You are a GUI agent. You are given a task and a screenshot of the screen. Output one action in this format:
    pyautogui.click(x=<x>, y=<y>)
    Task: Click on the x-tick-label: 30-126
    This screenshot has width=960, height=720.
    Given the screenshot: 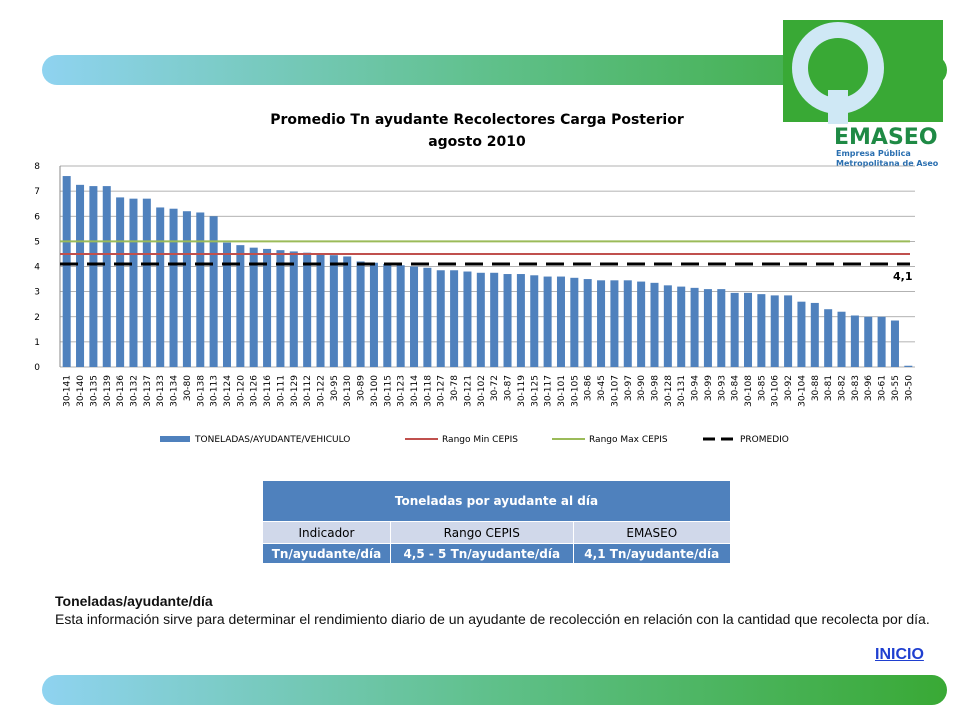 What is the action you would take?
    pyautogui.click(x=255, y=391)
    